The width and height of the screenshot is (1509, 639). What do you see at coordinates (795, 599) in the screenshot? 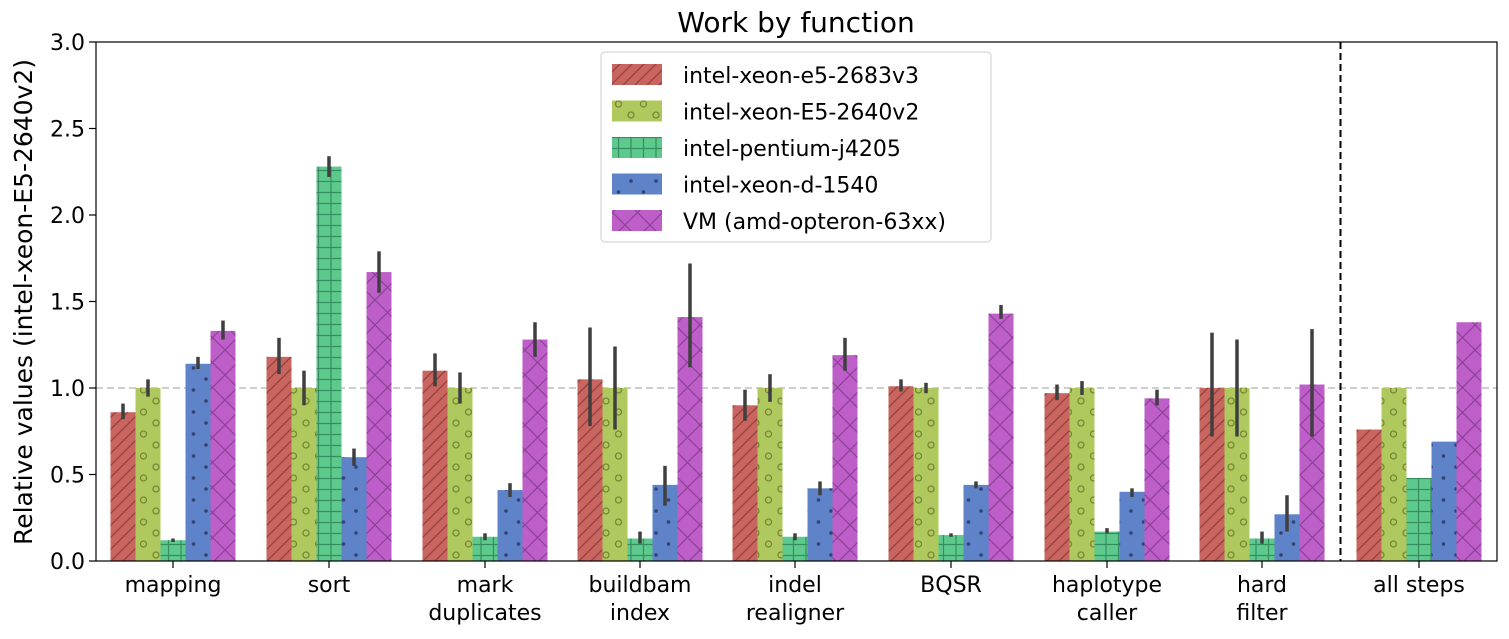
I see `x-tick-label: indel realigner` at bounding box center [795, 599].